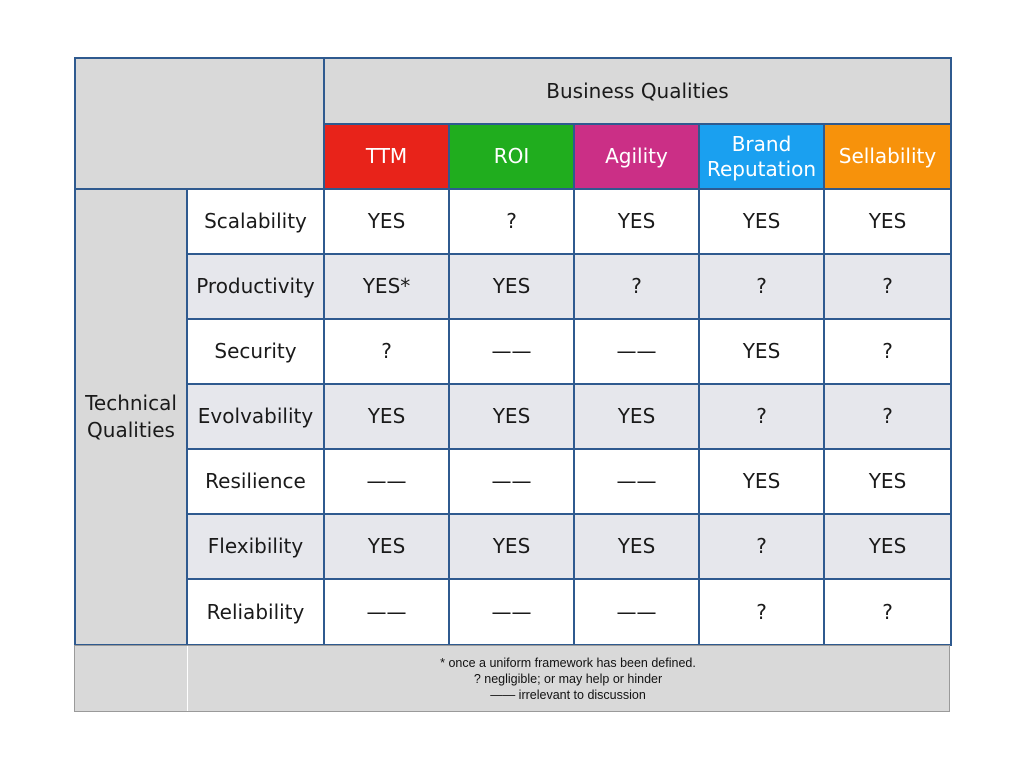  I want to click on legend-line-question: ? negligible; or may help or hinder, so click(568, 679).